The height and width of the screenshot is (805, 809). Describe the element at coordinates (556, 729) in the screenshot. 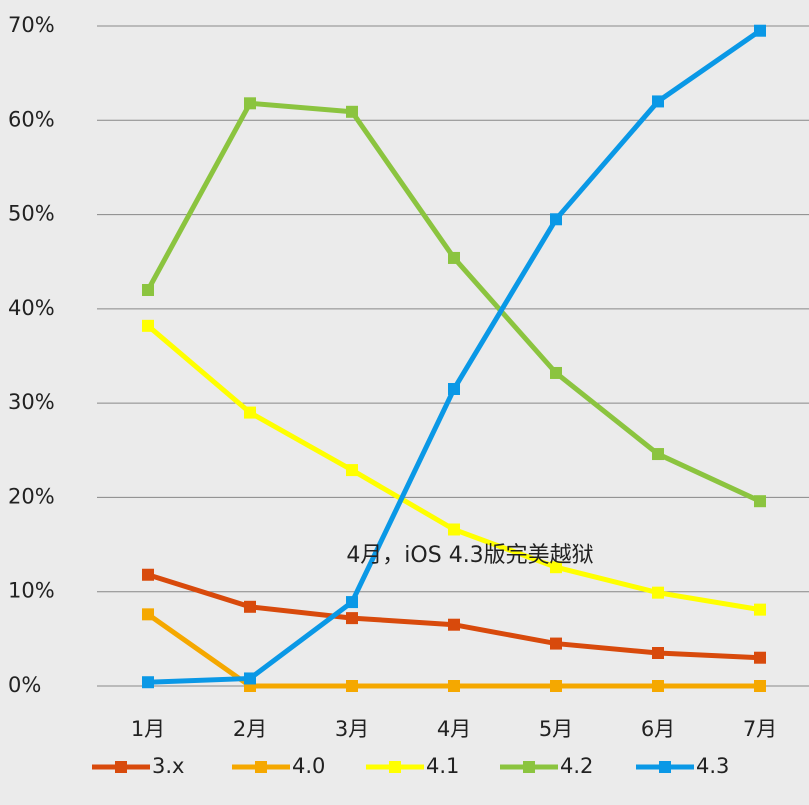

I see `x-tick-label: 5月` at that location.